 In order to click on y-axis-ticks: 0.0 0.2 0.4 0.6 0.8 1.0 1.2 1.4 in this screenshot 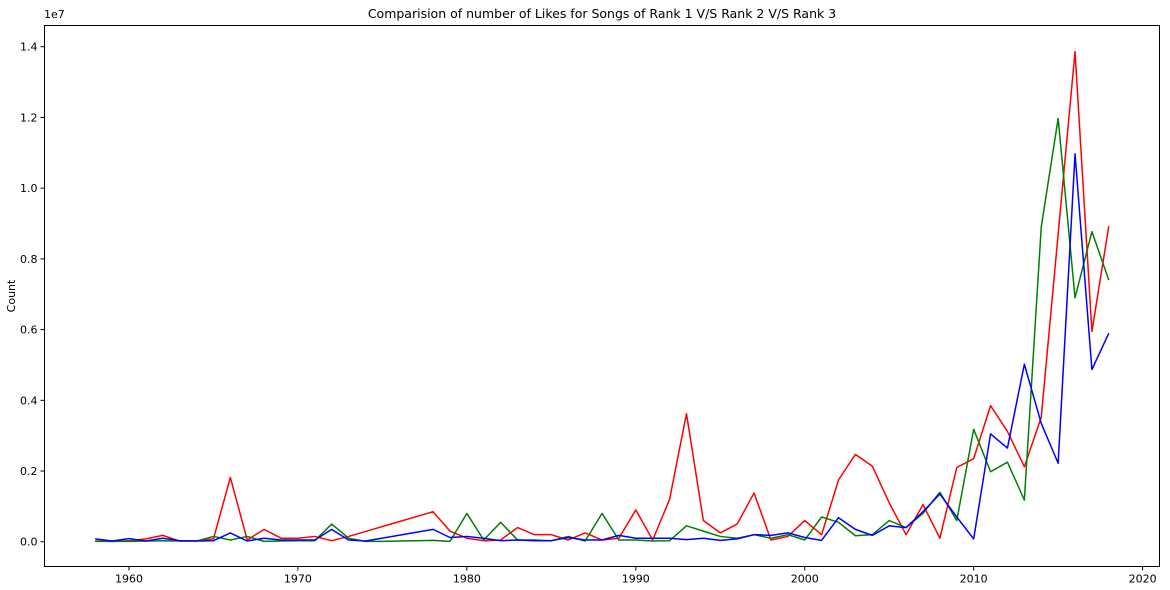, I will do `click(32, 295)`.